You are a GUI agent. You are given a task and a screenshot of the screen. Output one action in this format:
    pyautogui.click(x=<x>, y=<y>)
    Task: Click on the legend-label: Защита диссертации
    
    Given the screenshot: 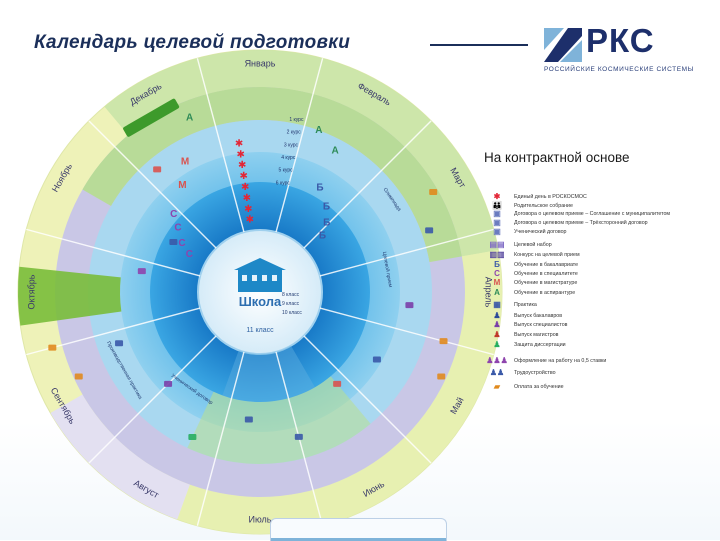 What is the action you would take?
    pyautogui.click(x=540, y=345)
    